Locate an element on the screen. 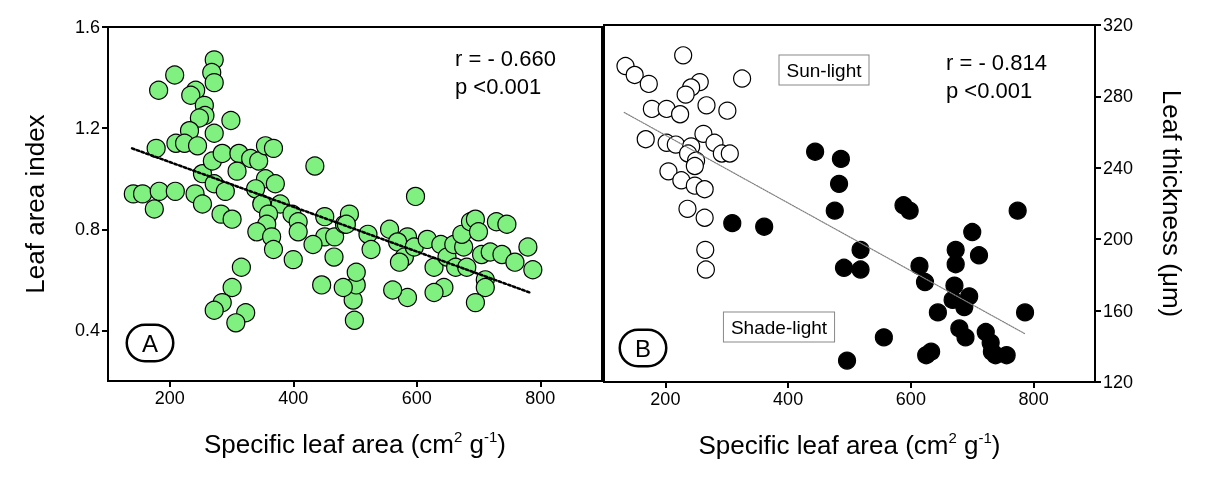 This screenshot has height=480, width=1217. annotation: r = - 0.660 is located at coordinates (505, 58).